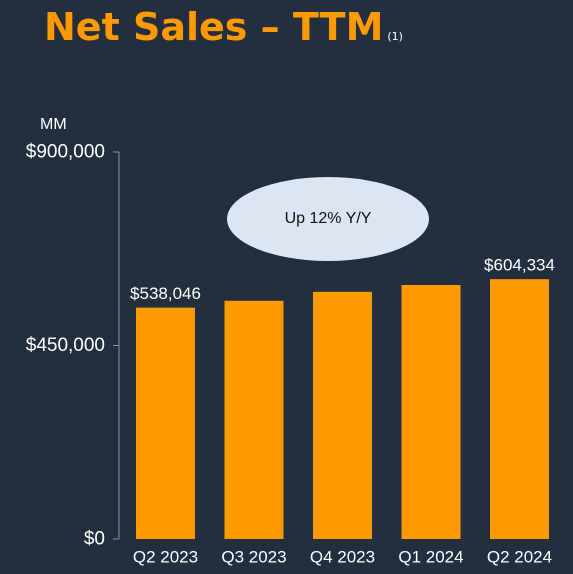 The width and height of the screenshot is (573, 574). What do you see at coordinates (65, 152) in the screenshot?
I see `y-tick-label: $900,000` at bounding box center [65, 152].